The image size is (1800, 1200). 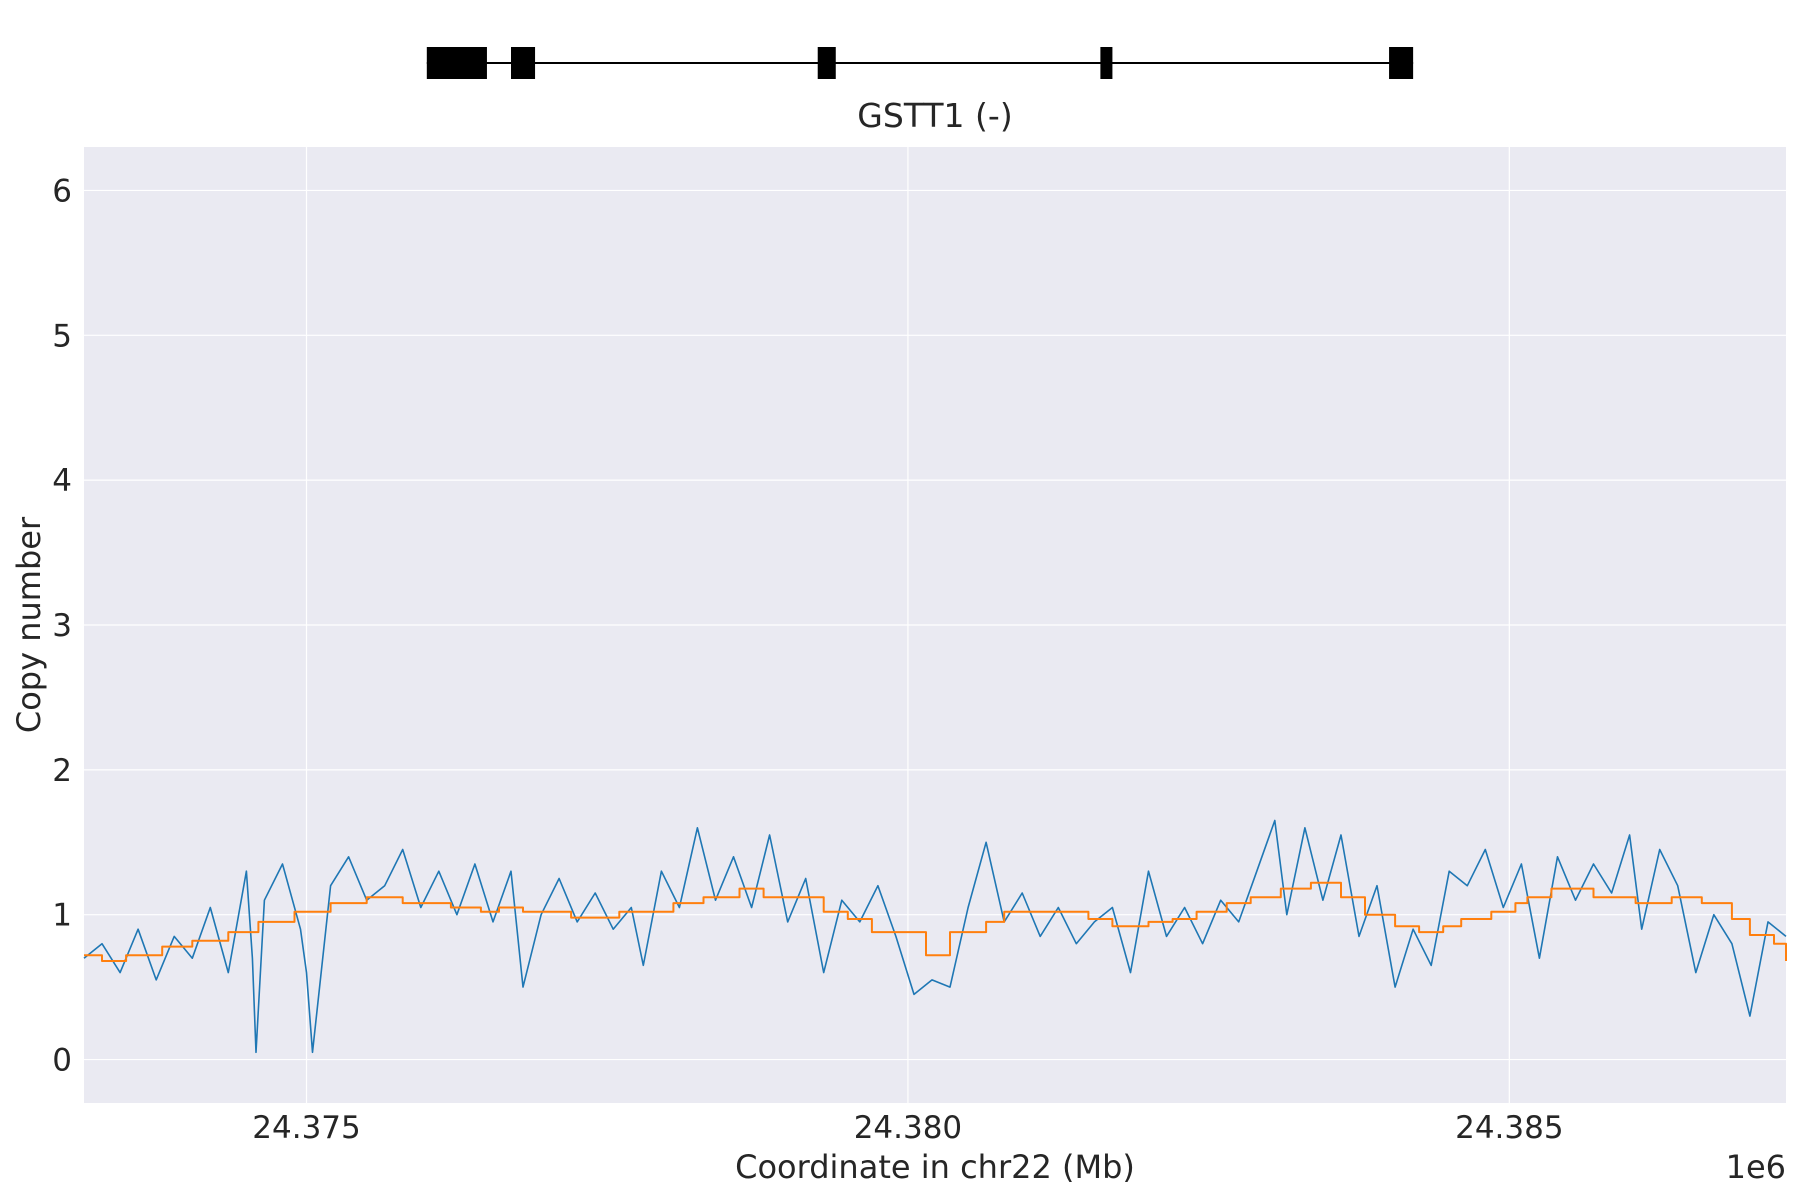 I want to click on x-tick-label: 24.375, so click(x=306, y=1128).